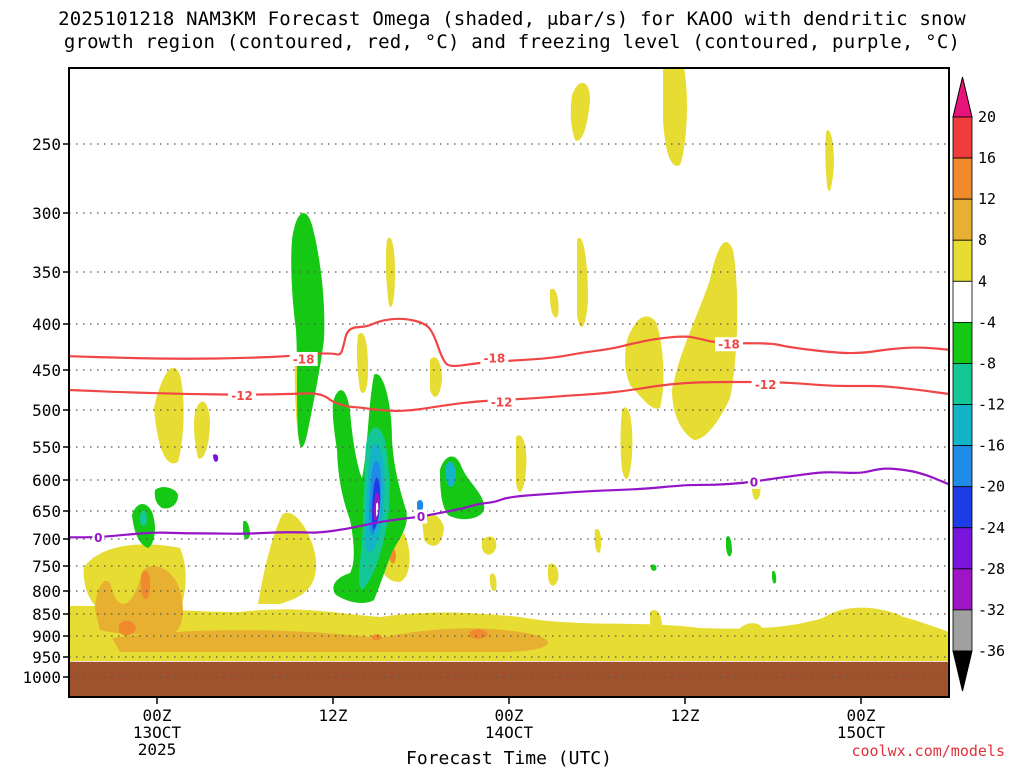 This screenshot has width=1024, height=768. What do you see at coordinates (46, 591) in the screenshot?
I see `y-tick-label: 800` at bounding box center [46, 591].